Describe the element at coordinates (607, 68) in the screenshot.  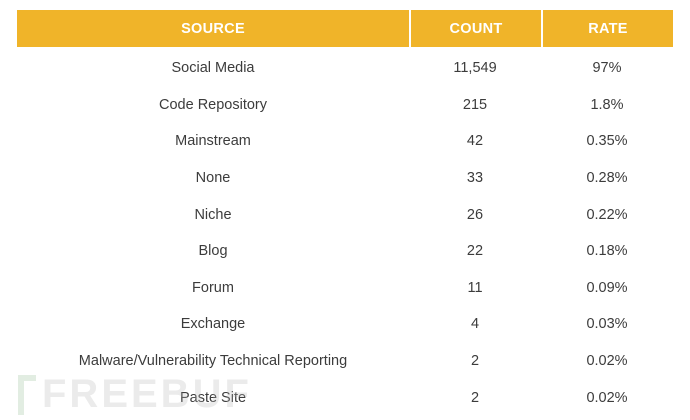
I see `cell-rate: 97%` at that location.